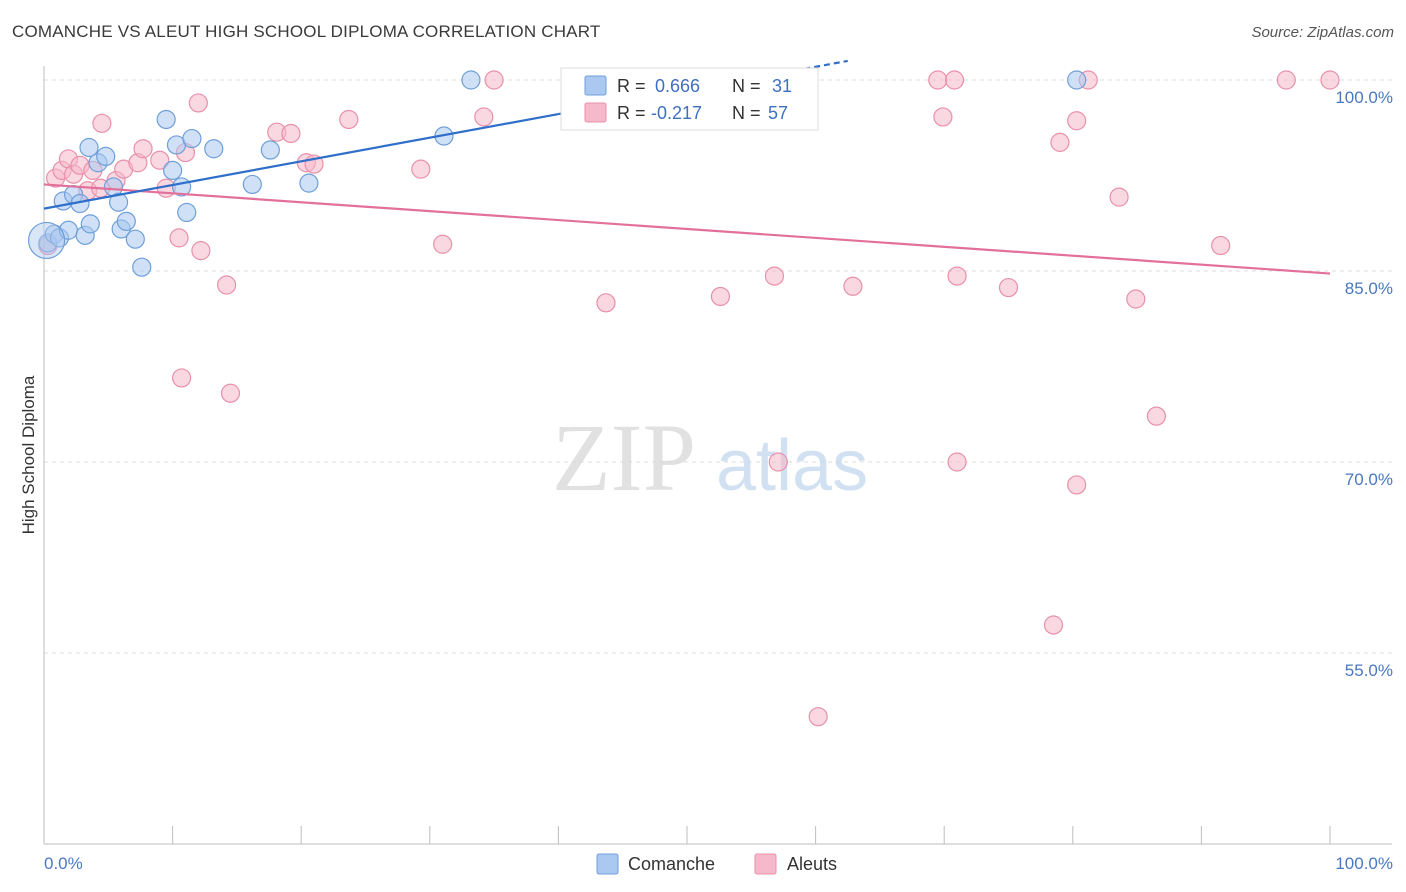 This screenshot has height=892, width=1406. I want to click on y-tick-label: 55.0%, so click(1369, 670).